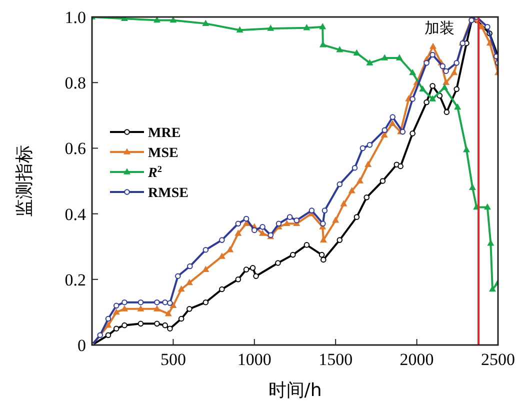 This screenshot has width=522, height=408. I want to click on x-tick-label: 2000, so click(417, 359).